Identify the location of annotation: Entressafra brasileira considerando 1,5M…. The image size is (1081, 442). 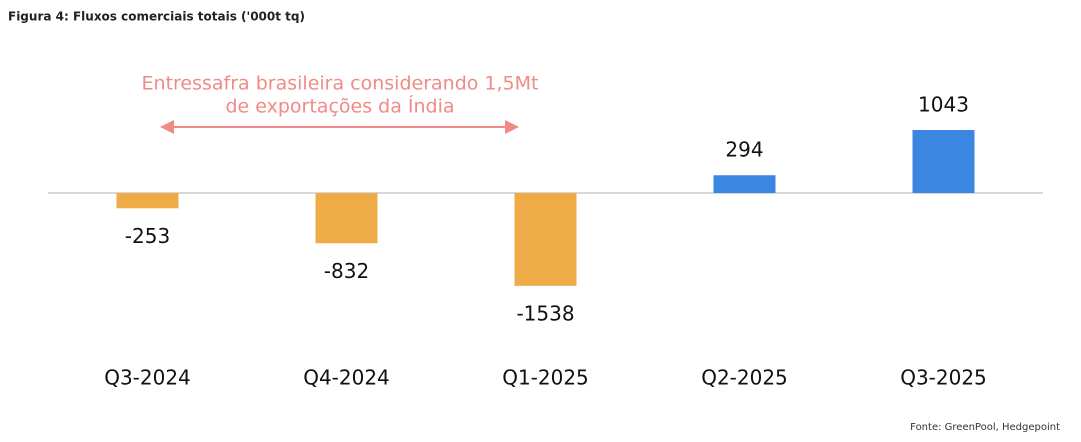
(340, 84).